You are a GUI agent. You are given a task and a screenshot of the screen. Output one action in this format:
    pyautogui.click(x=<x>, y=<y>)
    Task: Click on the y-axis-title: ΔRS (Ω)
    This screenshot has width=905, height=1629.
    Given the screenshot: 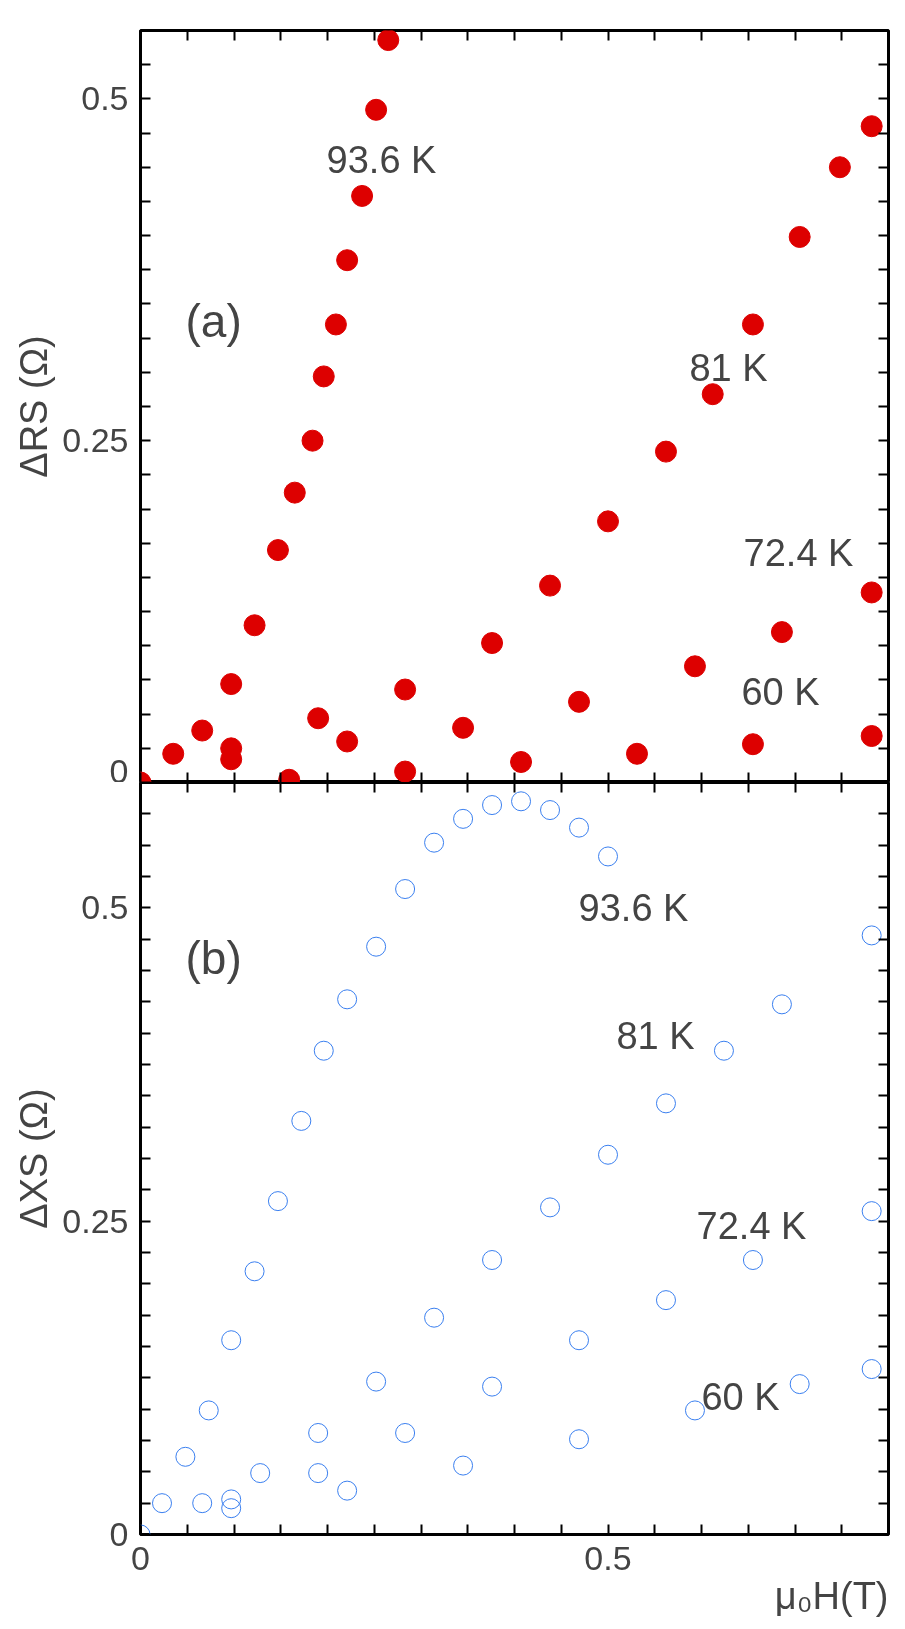 What is the action you would take?
    pyautogui.click(x=34, y=406)
    